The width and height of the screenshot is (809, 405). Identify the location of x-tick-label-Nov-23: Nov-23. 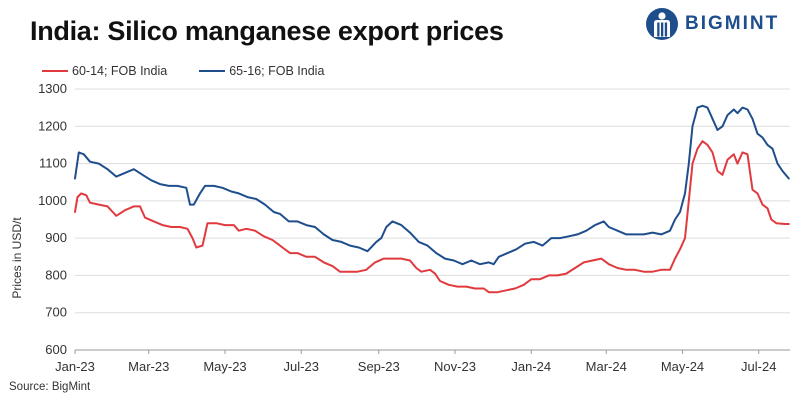
(455, 366).